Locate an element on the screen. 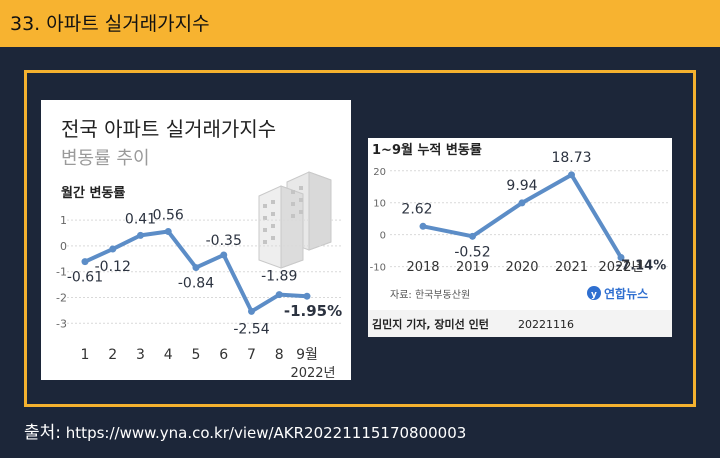 The width and height of the screenshot is (720, 458). data-label: -0.84 is located at coordinates (196, 284).